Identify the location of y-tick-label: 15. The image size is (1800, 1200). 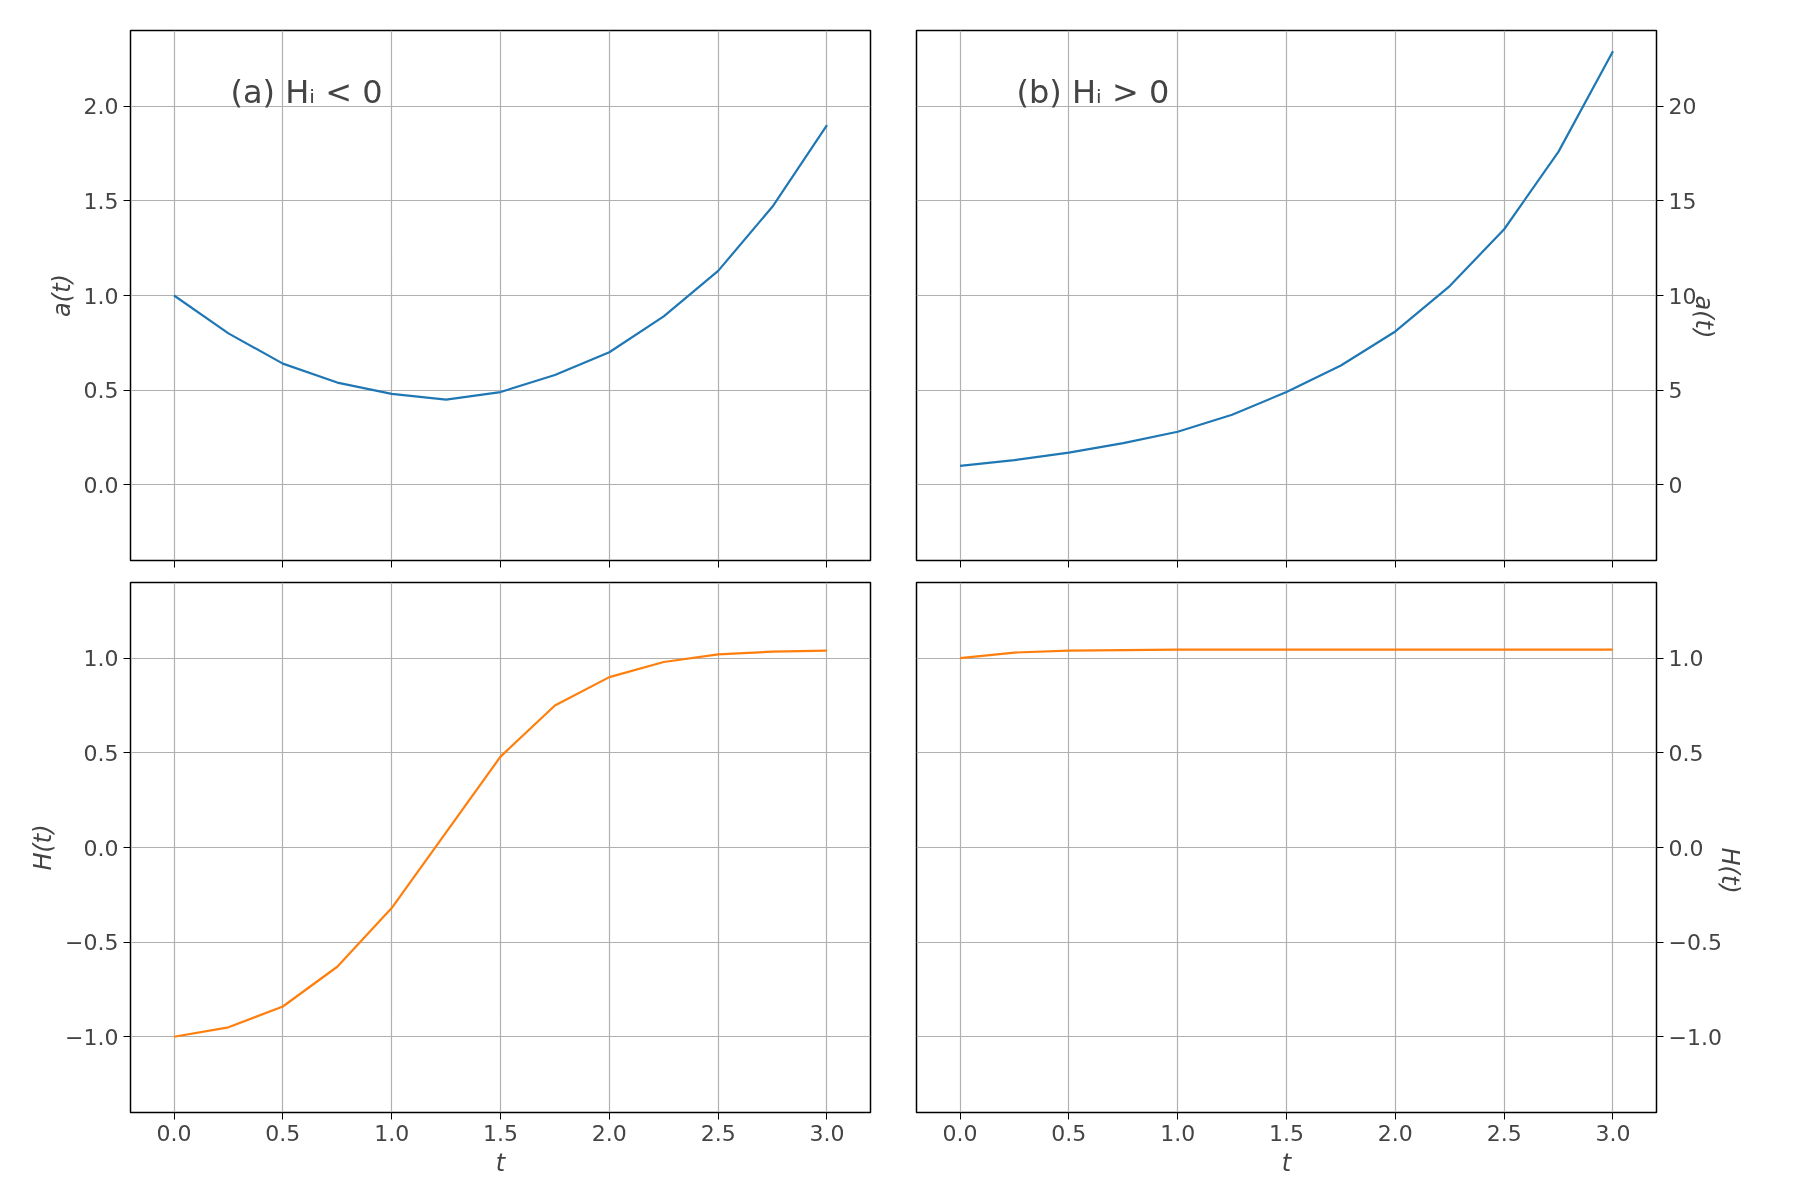
(1682, 201).